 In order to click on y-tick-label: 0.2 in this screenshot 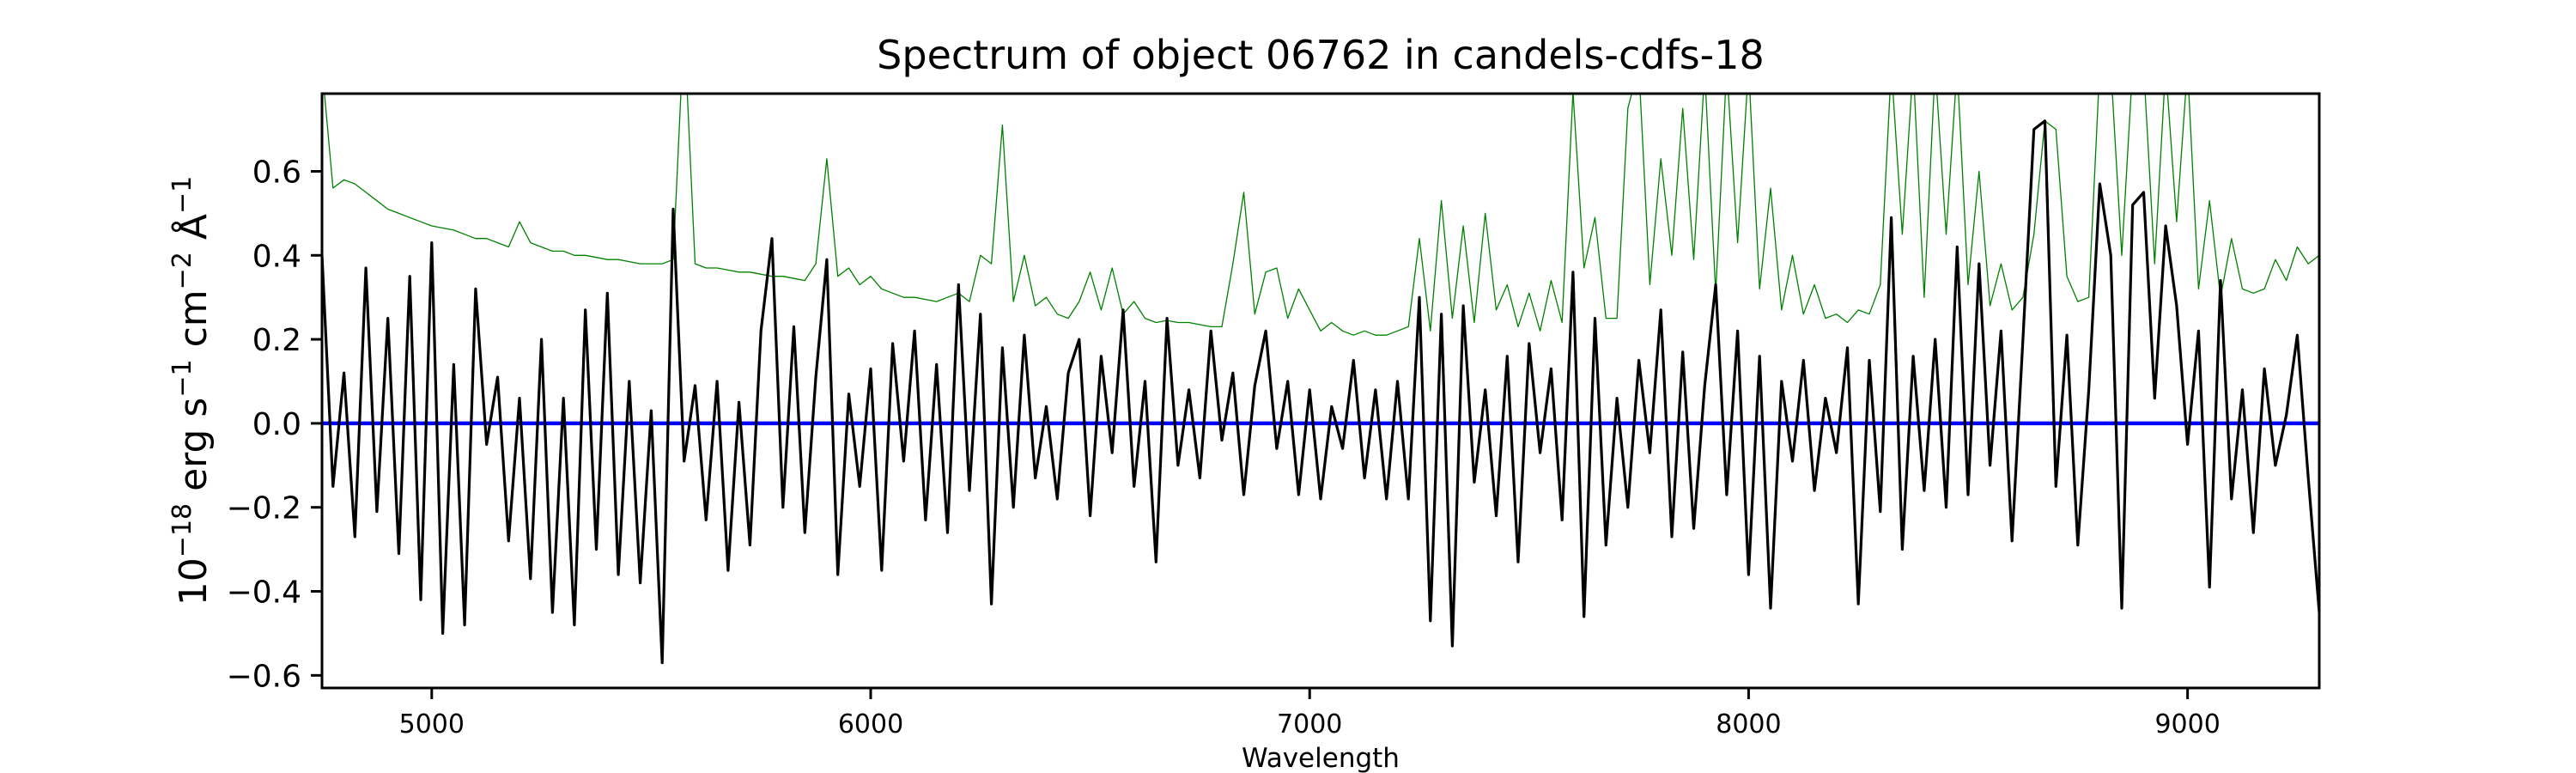, I will do `click(276, 340)`.